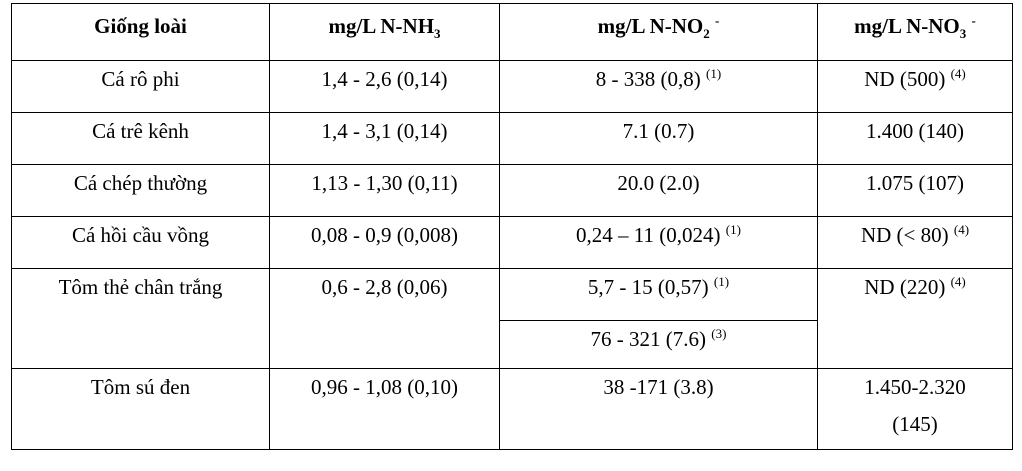 The height and width of the screenshot is (471, 1022). Describe the element at coordinates (915, 138) in the screenshot. I see `no3-cell: 1.400 (140)` at that location.